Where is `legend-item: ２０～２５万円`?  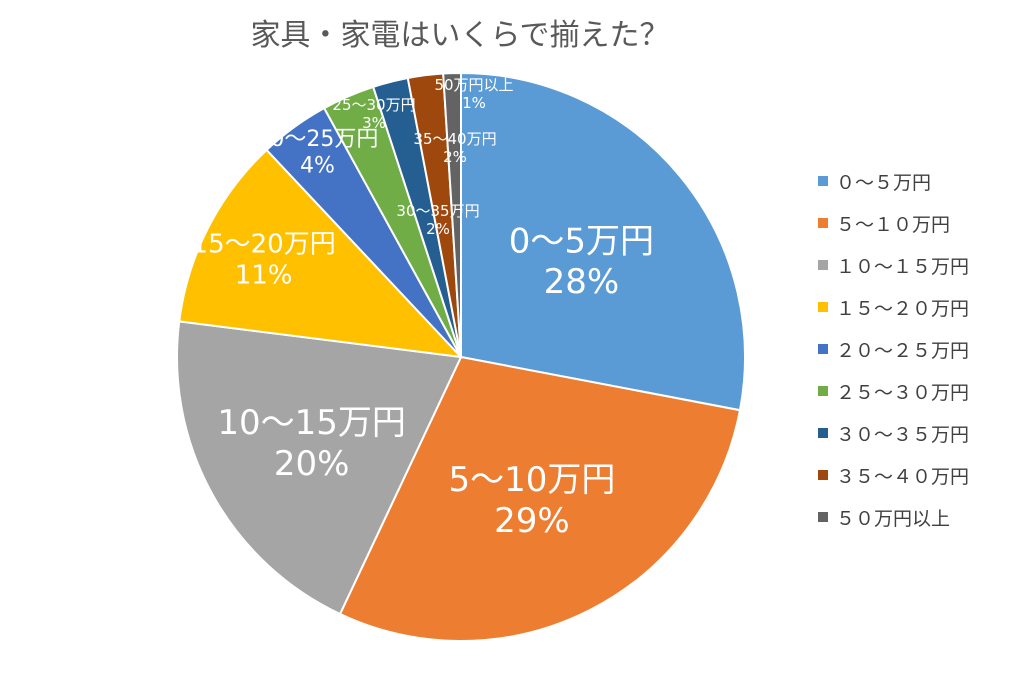 legend-item: ２０～２５万円 is located at coordinates (918, 349).